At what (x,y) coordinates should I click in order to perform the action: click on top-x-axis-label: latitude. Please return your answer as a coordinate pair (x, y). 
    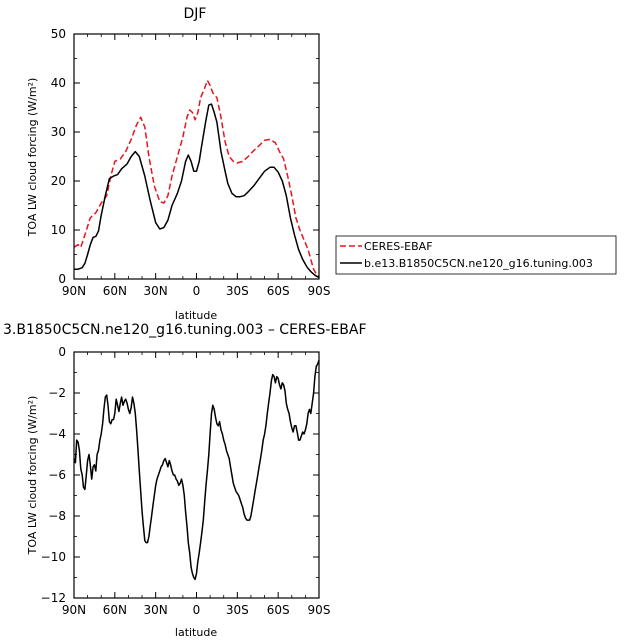
    Looking at the image, I should click on (196, 315).